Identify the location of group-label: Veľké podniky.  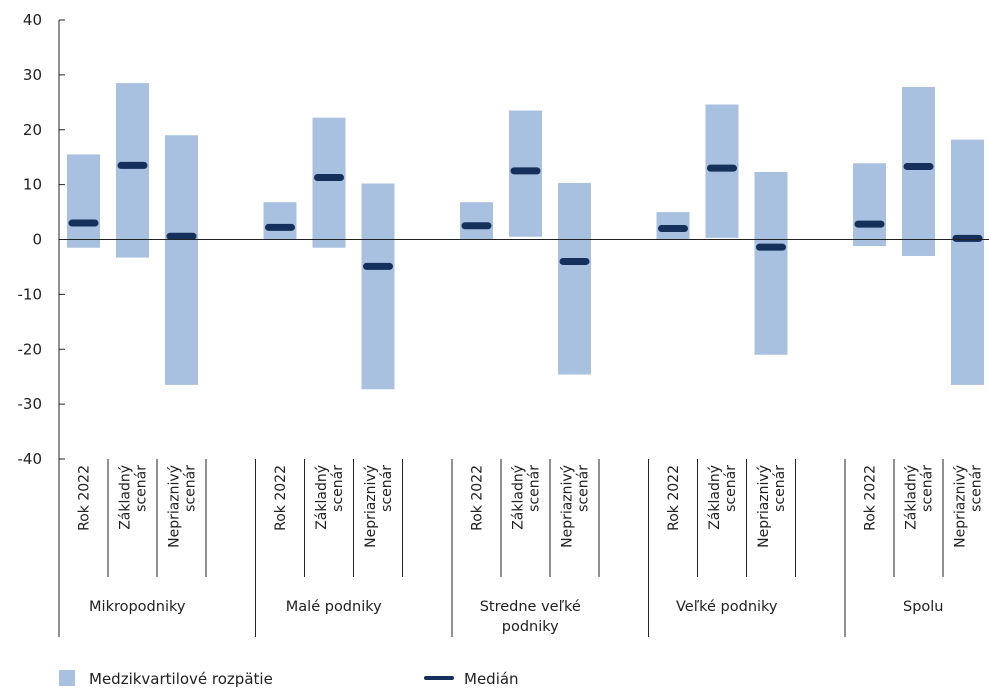
(727, 607).